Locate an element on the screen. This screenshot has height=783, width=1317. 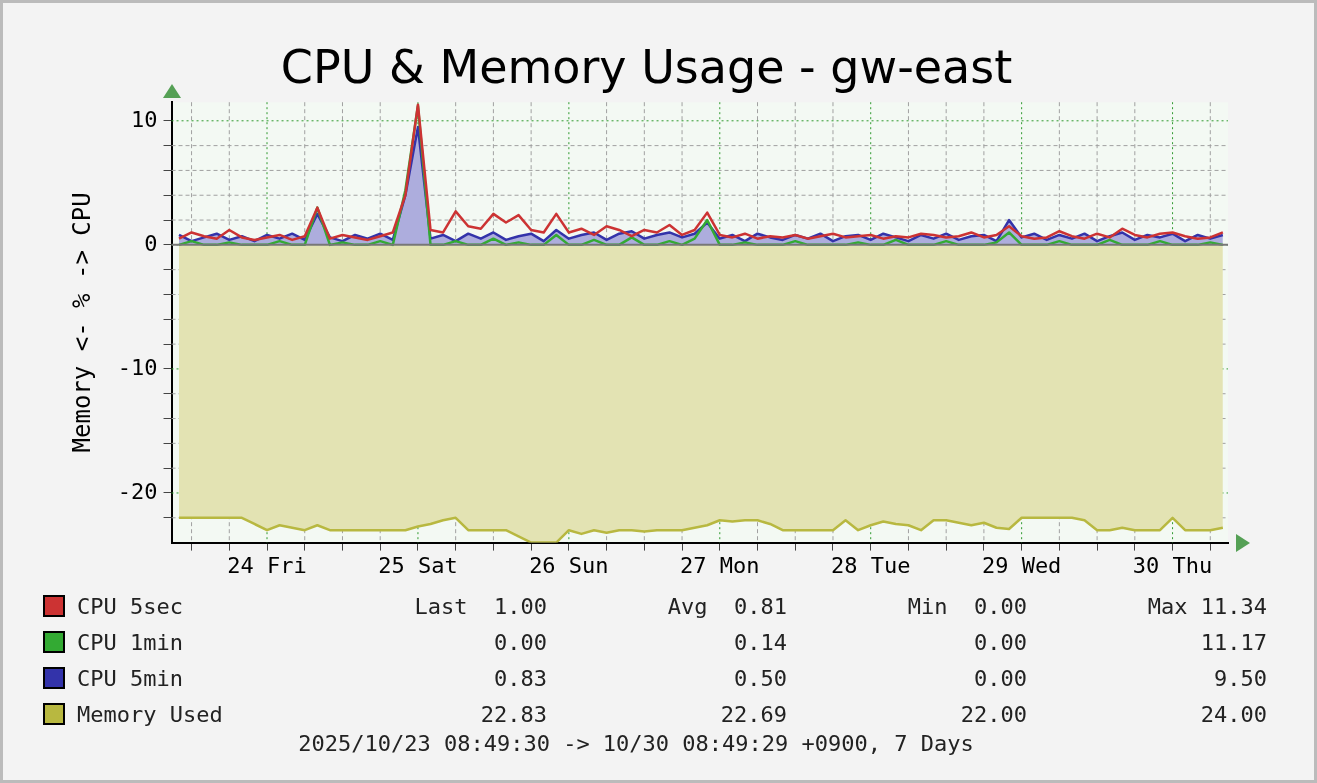
x-tick-label: 28 Tue is located at coordinates (870, 565).